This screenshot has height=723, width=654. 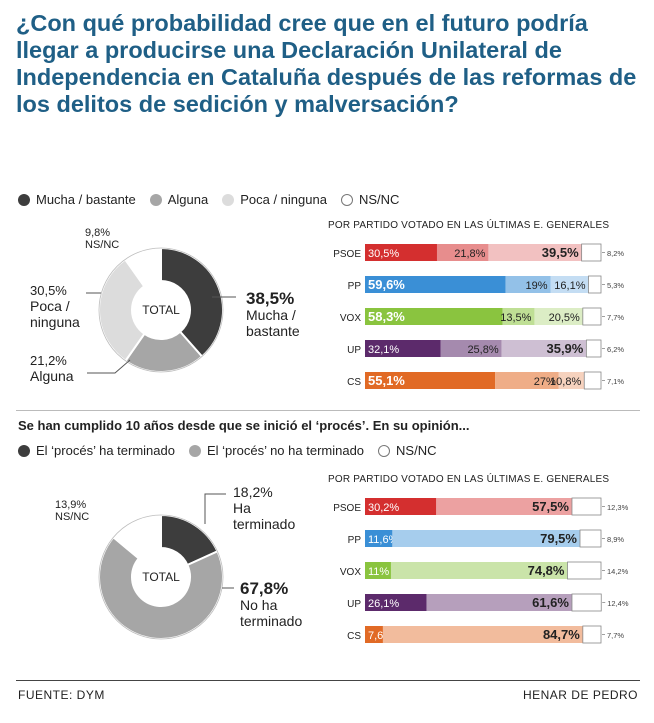 I want to click on bar-value-label-pp-2: 8,9%, so click(x=615, y=539).